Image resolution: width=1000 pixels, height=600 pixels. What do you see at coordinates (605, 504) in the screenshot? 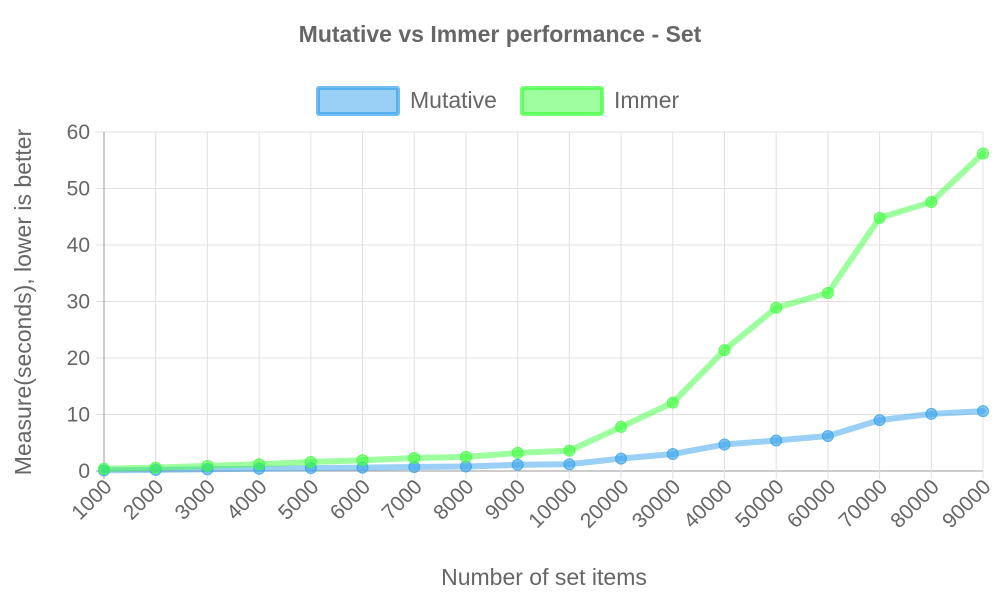
I see `x-tick-label: 20000` at bounding box center [605, 504].